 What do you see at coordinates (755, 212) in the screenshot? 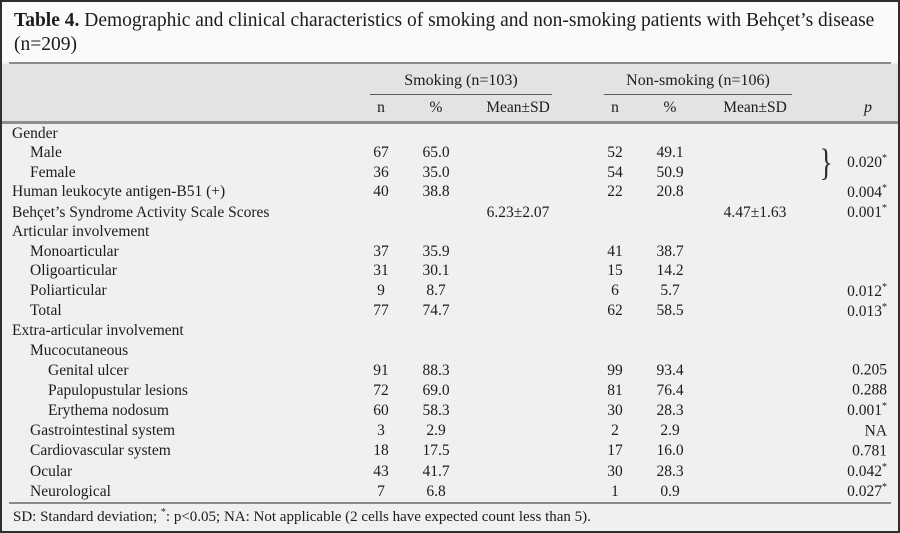
I see `nonsmoking-mean-cell: 4.47±1.63` at bounding box center [755, 212].